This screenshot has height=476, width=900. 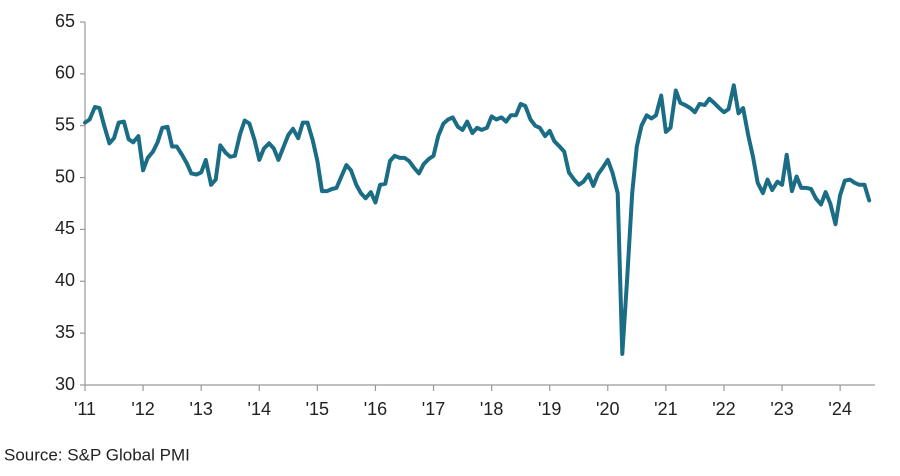 What do you see at coordinates (65, 332) in the screenshot?
I see `y-tick-label: 35` at bounding box center [65, 332].